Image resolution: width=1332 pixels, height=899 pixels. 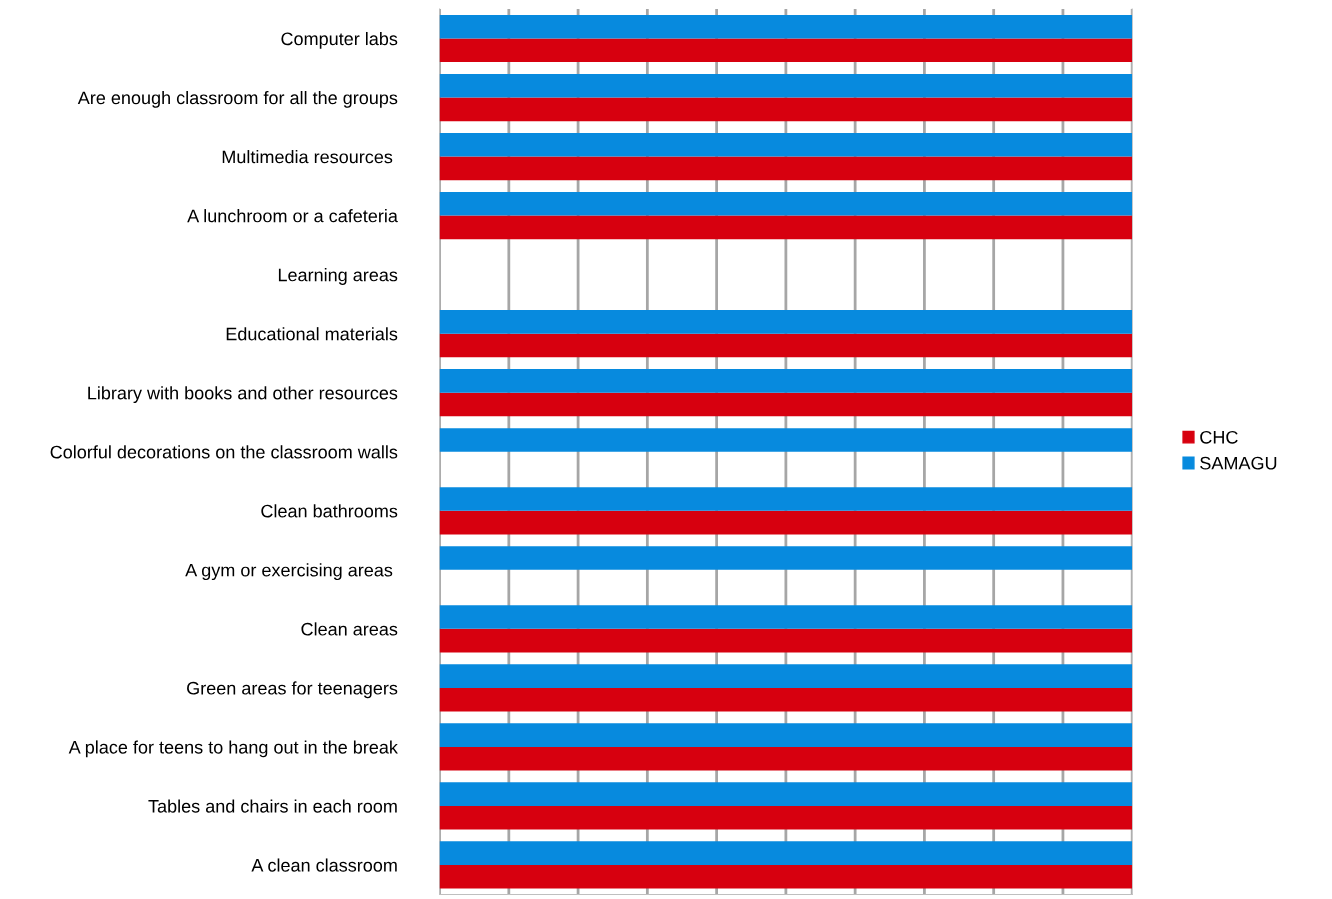 What do you see at coordinates (233, 749) in the screenshot?
I see `y-tick-label: A place for teens to hang out in the break` at bounding box center [233, 749].